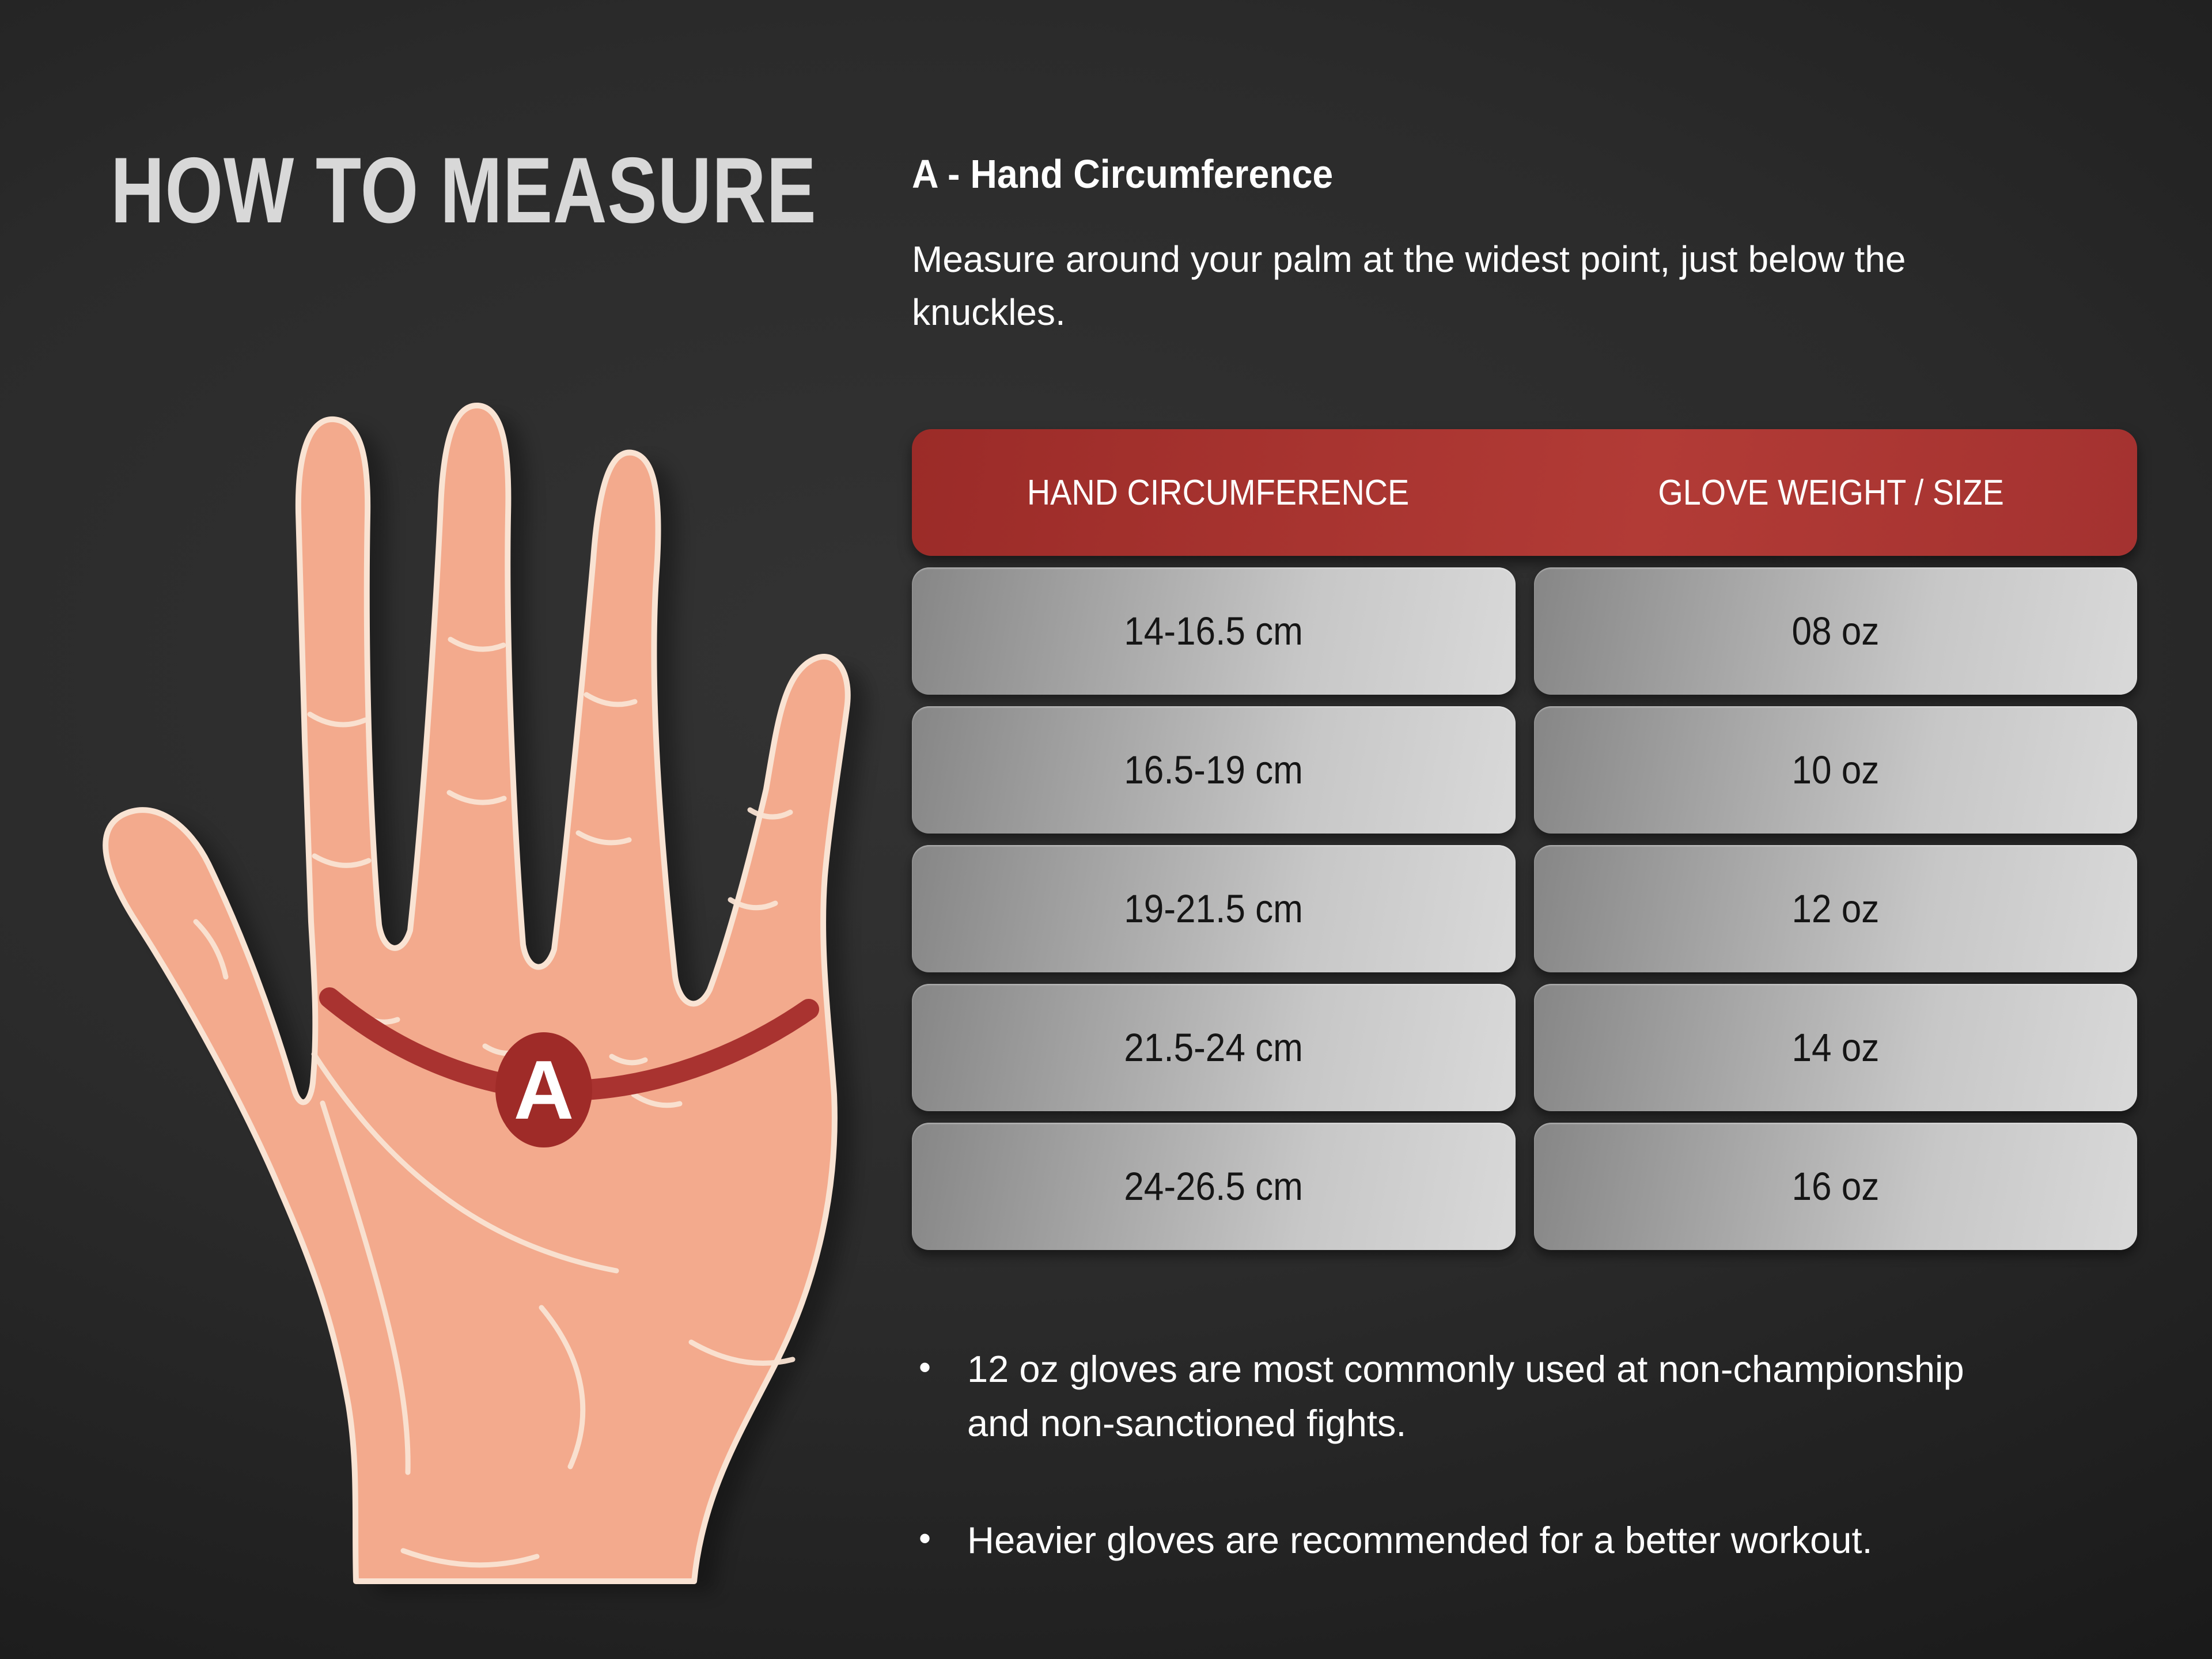  I want to click on cell-value: 19-21.5 cm, so click(1214, 909).